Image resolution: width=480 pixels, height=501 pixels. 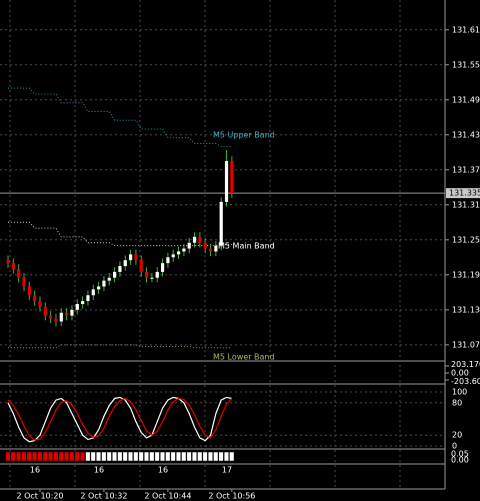 I want to click on x-tick-label: 2 Oct 10:44, so click(x=167, y=496).